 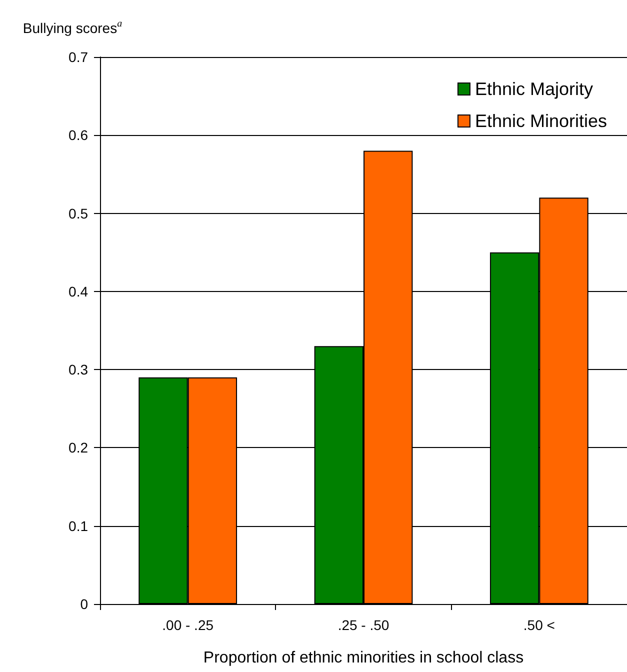 I want to click on legend-label: Ethnic Majority, so click(x=533, y=89).